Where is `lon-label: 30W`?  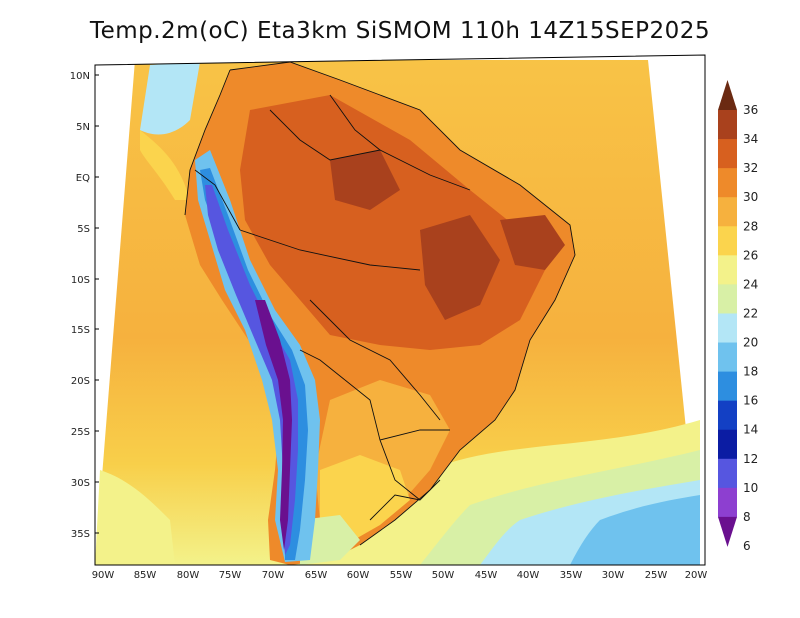 lon-label: 30W is located at coordinates (613, 575).